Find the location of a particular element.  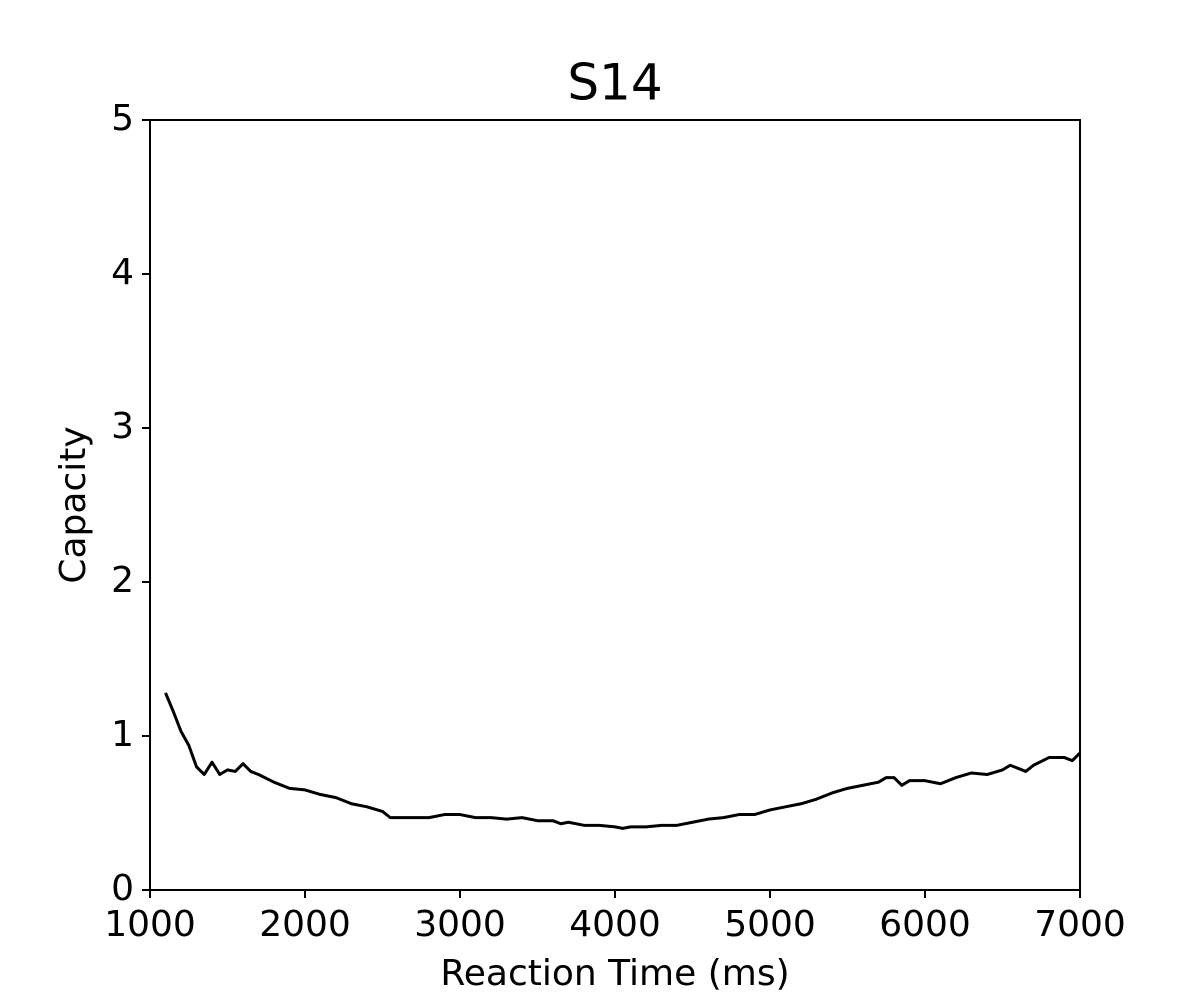

data-line is located at coordinates (622, 761).